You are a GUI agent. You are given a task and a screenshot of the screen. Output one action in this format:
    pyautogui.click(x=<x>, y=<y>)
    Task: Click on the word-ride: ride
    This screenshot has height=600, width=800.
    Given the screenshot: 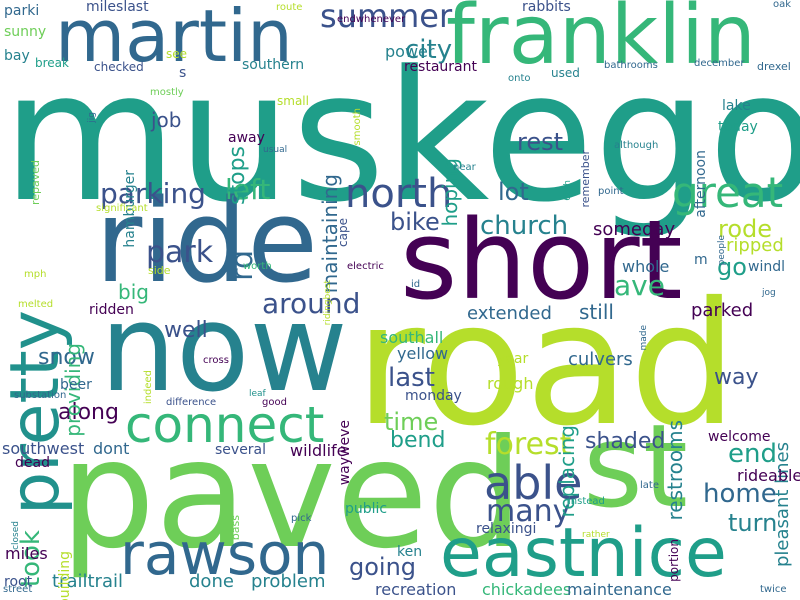 What is the action you would take?
    pyautogui.click(x=206, y=242)
    